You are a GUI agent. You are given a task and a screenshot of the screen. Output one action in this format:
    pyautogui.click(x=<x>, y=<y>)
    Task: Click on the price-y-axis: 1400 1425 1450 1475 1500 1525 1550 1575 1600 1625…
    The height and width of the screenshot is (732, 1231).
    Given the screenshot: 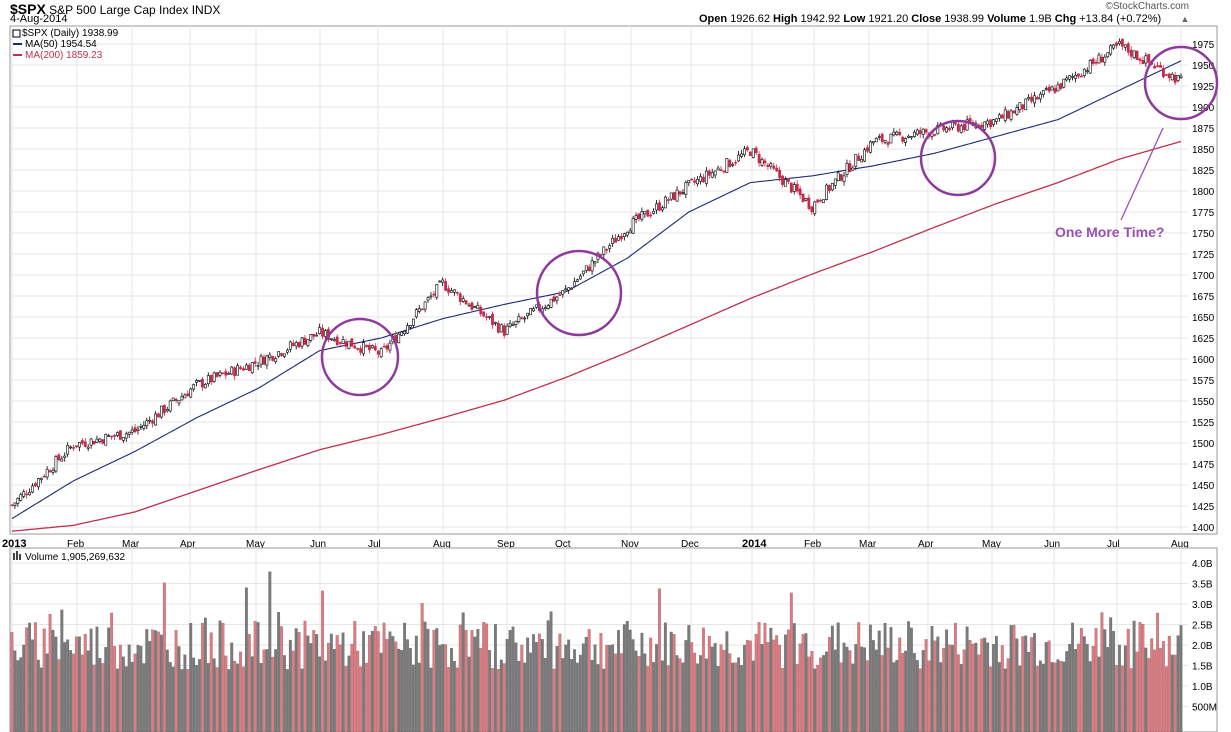 What is the action you would take?
    pyautogui.click(x=1203, y=287)
    